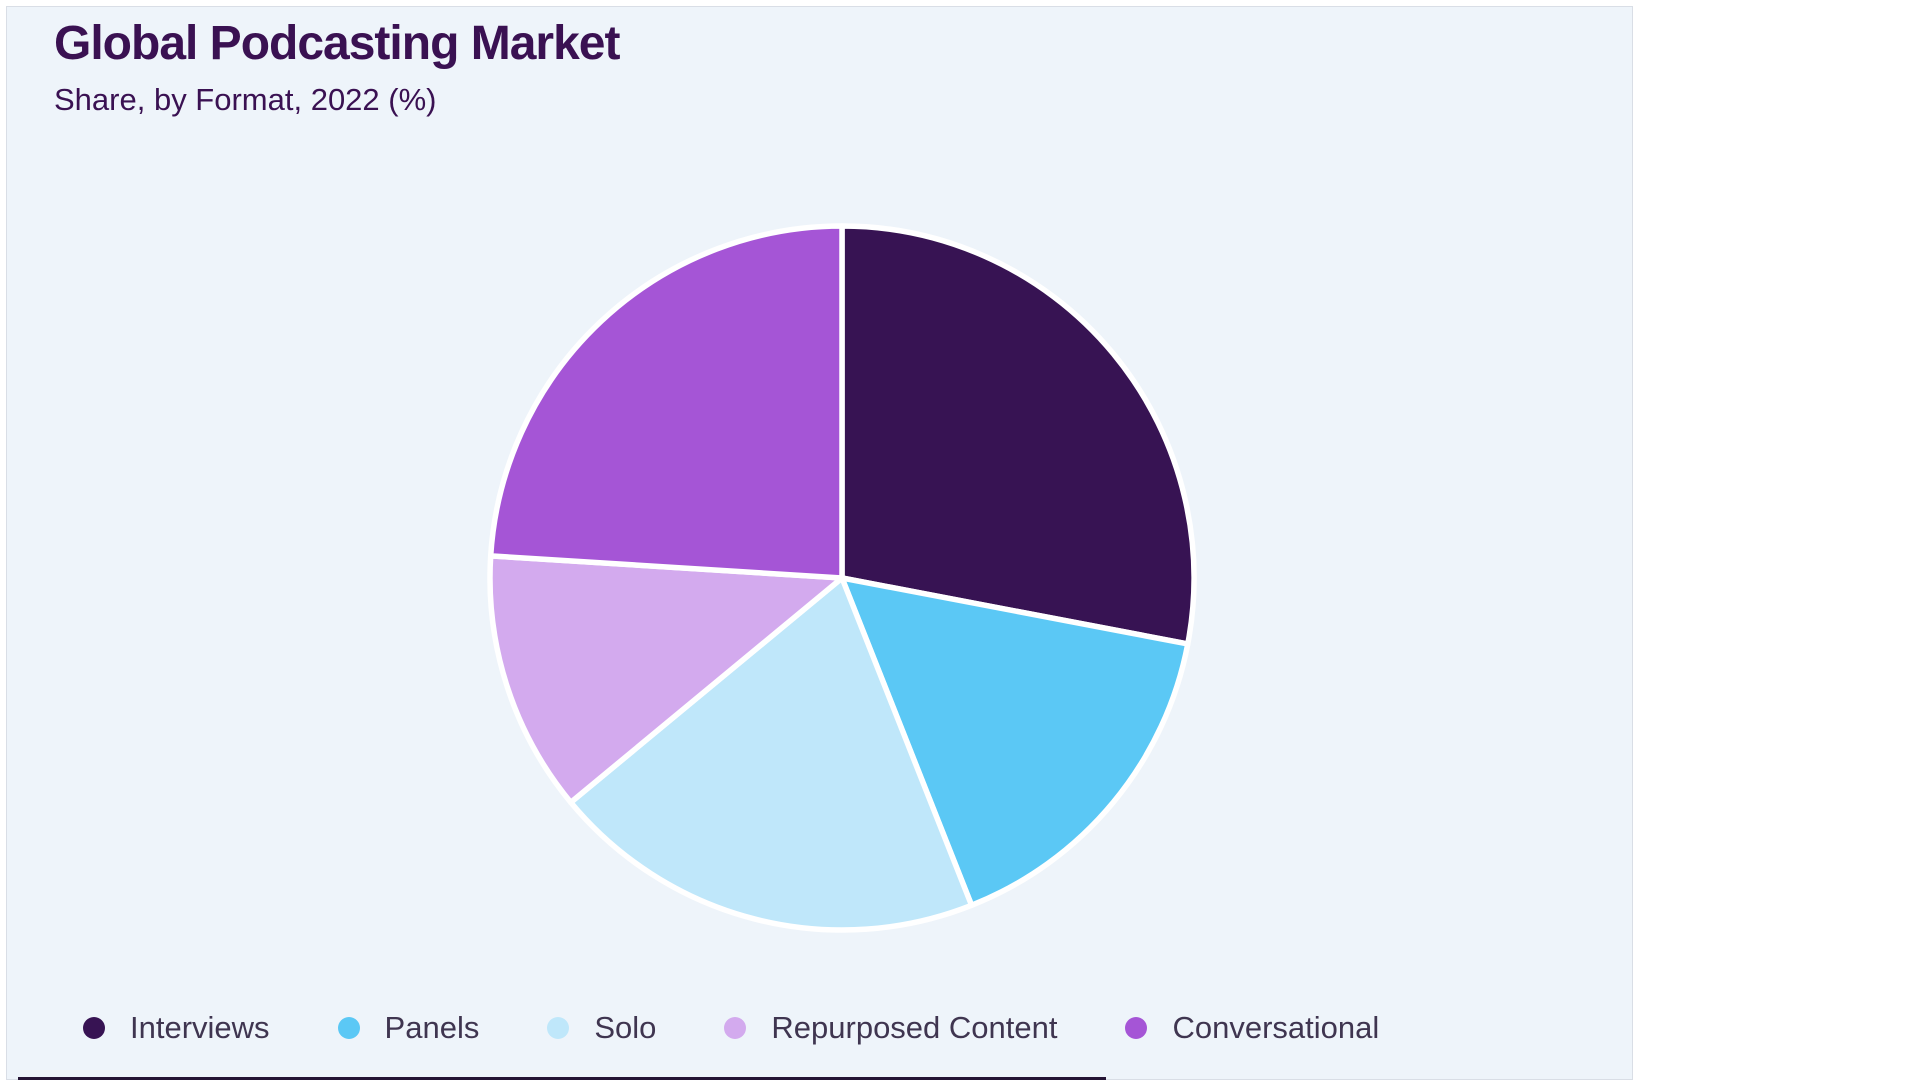 The width and height of the screenshot is (1920, 1080). Describe the element at coordinates (666, 679) in the screenshot. I see `pie-slice-repurposed-content` at that location.